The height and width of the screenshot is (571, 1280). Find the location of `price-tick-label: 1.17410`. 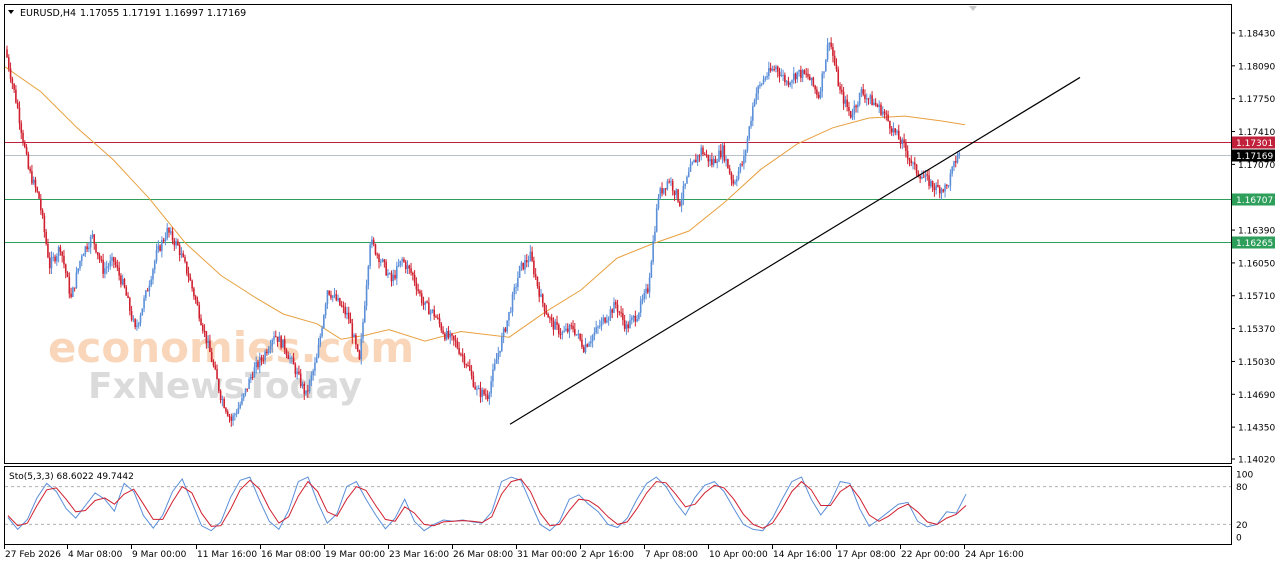

price-tick-label: 1.17410 is located at coordinates (1256, 133).